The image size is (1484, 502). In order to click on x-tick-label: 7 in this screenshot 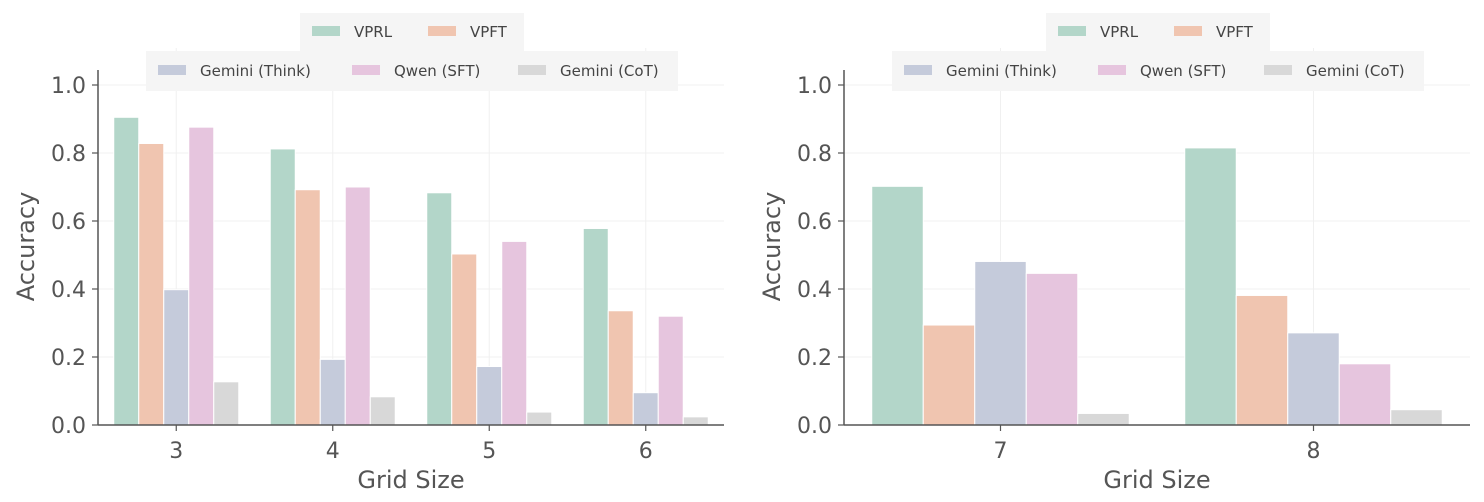, I will do `click(1001, 451)`.